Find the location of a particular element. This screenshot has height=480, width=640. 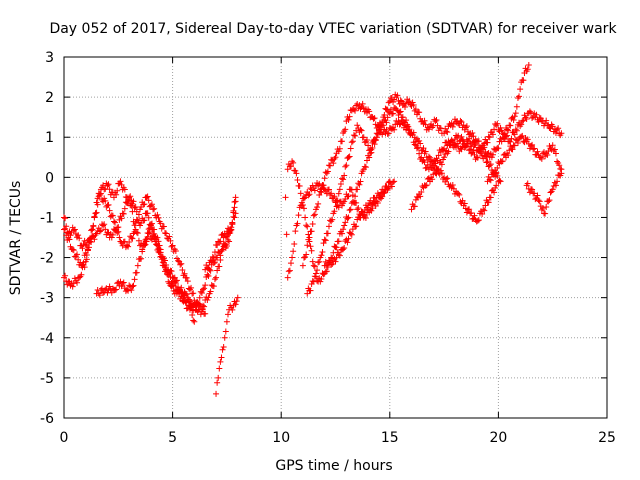

y-tick-label: -3 is located at coordinates (47, 299).